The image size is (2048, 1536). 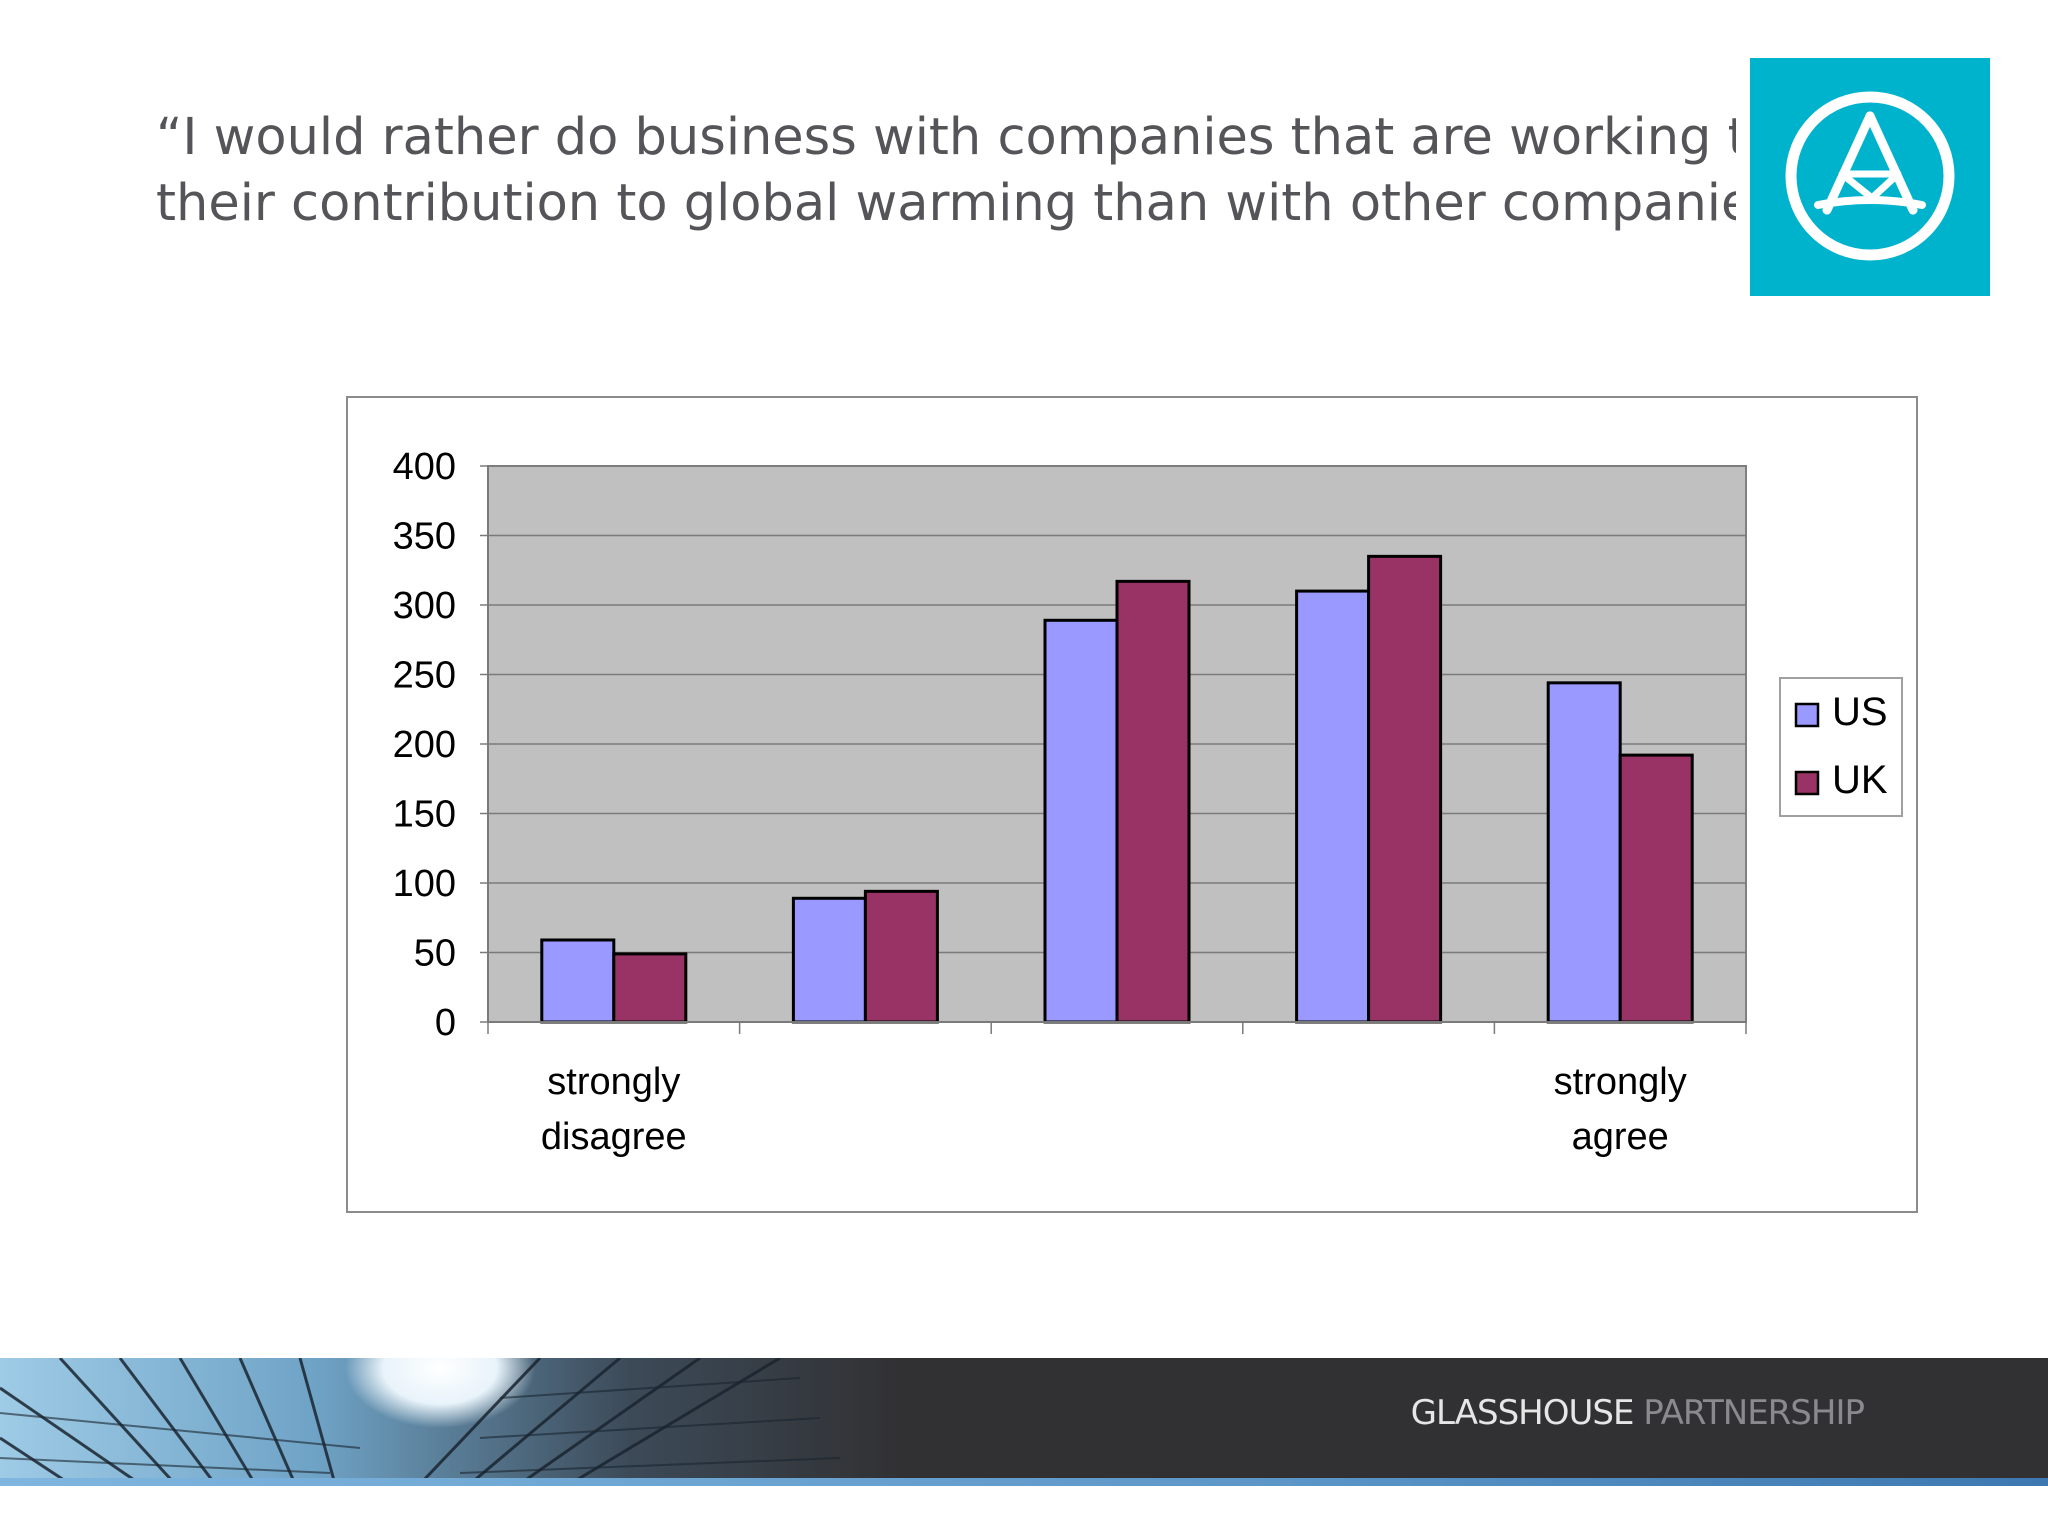 I want to click on brand-wordmark: GLASSHOUSE PARTNERSHIP, so click(x=1637, y=1413).